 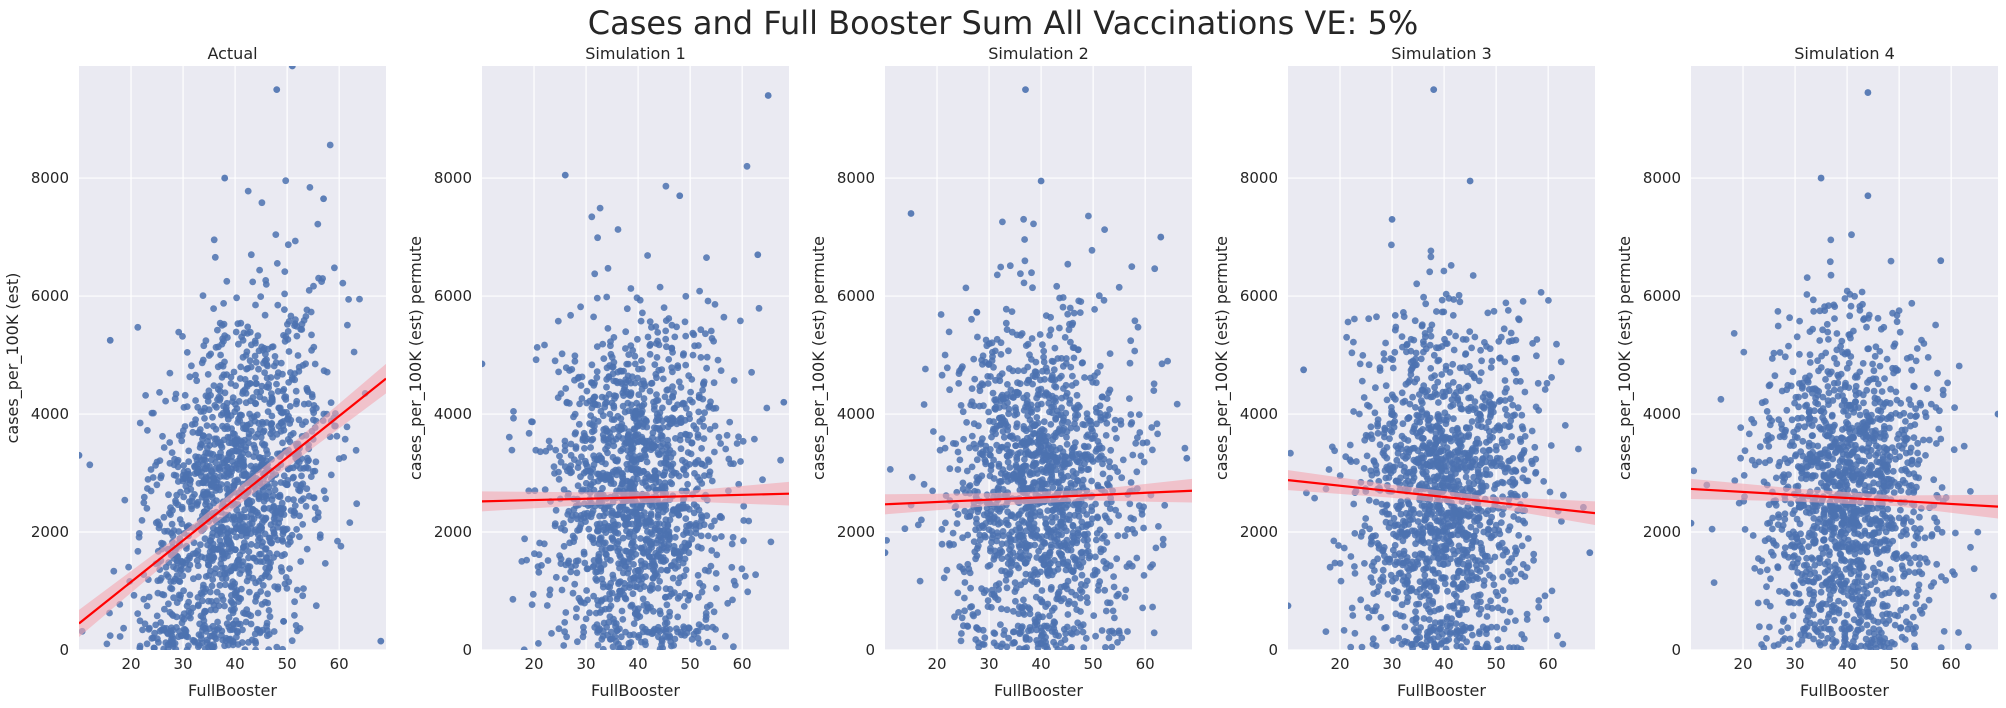 I want to click on x-tick-label: 20, so click(x=936, y=664).